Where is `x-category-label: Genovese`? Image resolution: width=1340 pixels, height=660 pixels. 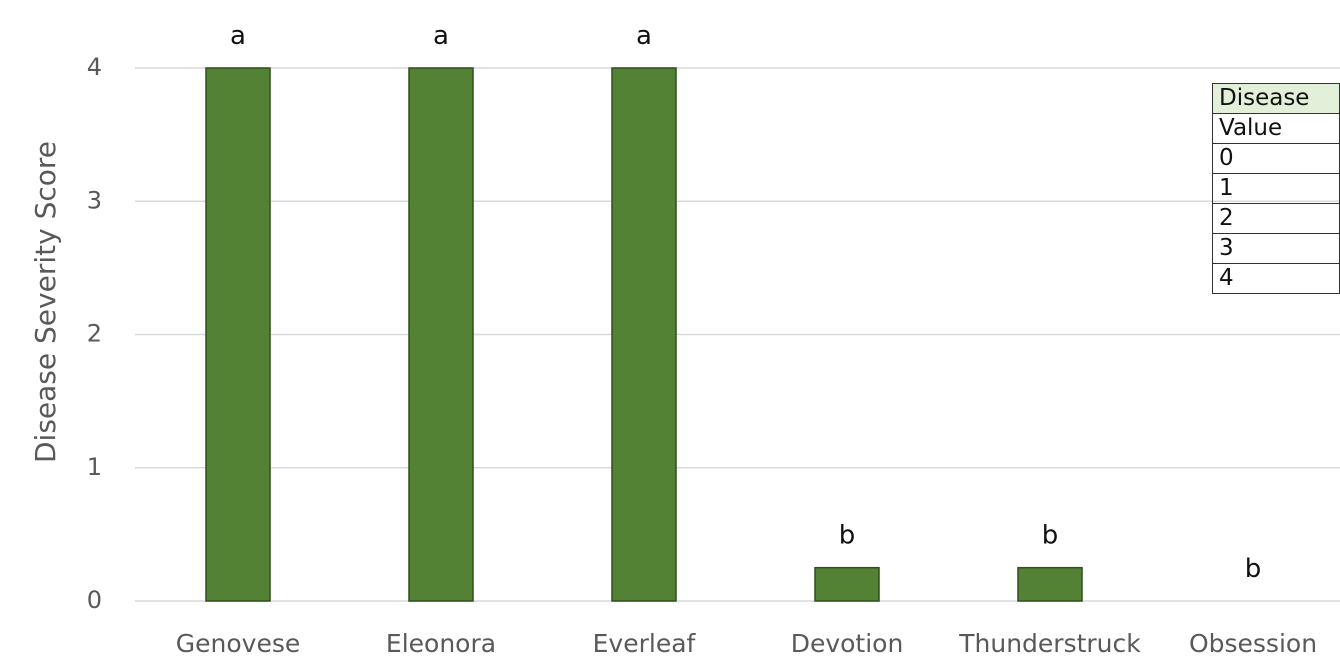 x-category-label: Genovese is located at coordinates (238, 643).